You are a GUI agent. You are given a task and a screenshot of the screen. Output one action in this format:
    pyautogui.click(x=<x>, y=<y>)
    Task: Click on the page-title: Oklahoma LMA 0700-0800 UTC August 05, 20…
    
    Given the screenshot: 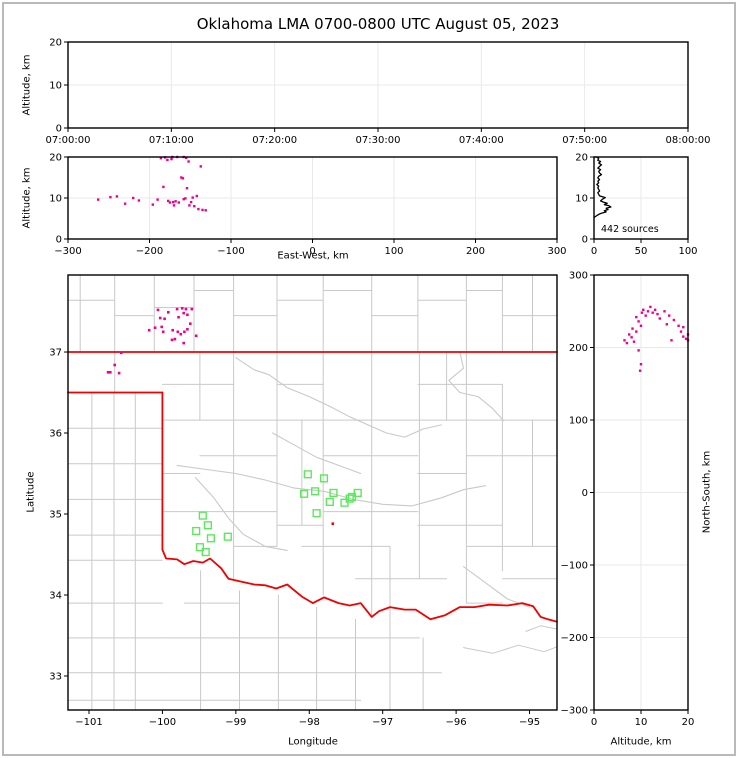 What is the action you would take?
    pyautogui.click(x=378, y=24)
    